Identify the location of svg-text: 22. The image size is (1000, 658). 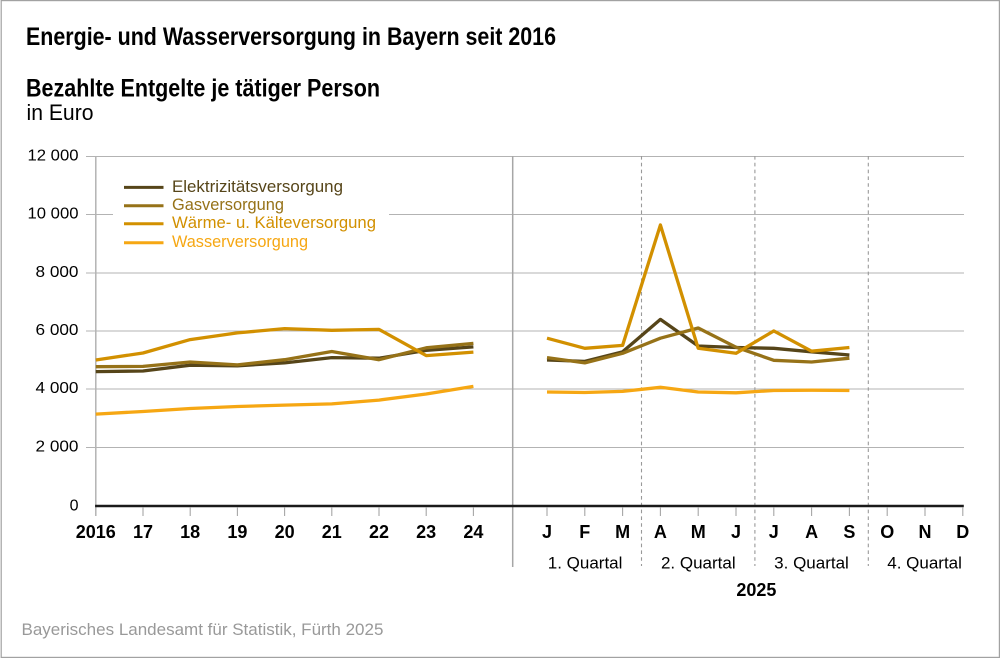
(379, 532).